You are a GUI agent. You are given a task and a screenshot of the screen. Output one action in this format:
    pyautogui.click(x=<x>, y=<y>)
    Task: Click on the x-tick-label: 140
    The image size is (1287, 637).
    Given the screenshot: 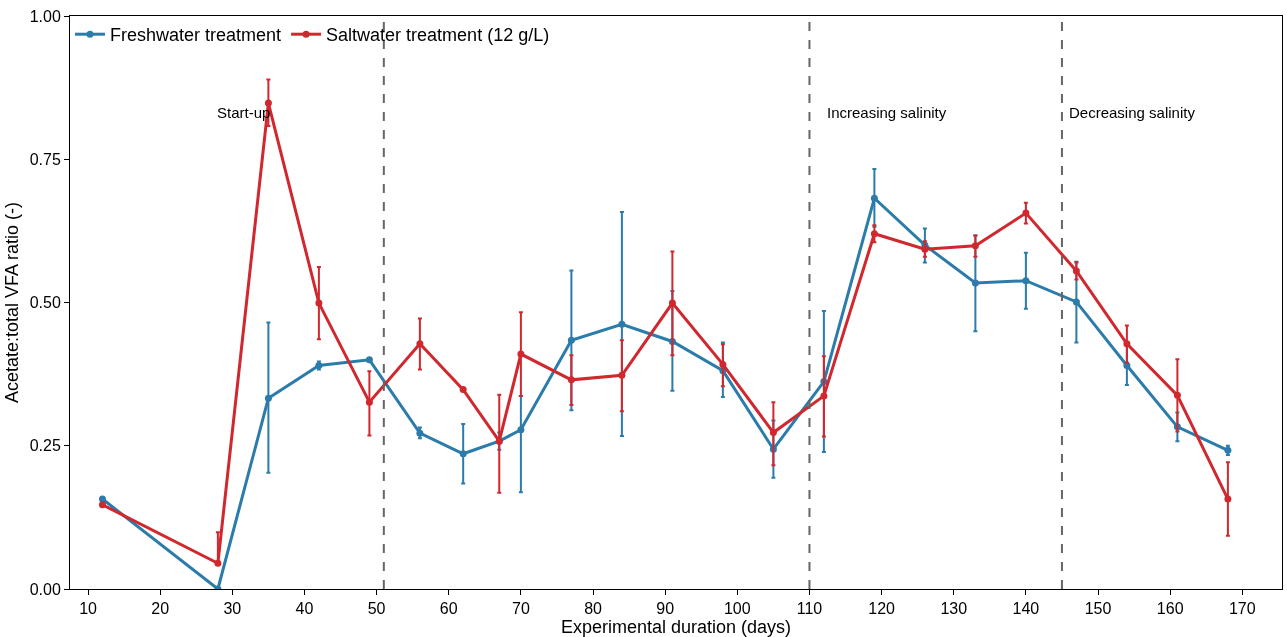 What is the action you would take?
    pyautogui.click(x=1026, y=609)
    